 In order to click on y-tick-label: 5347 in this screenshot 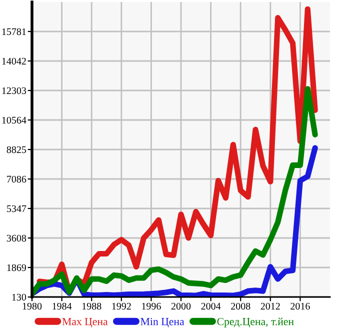, I will do `click(16, 208)`.